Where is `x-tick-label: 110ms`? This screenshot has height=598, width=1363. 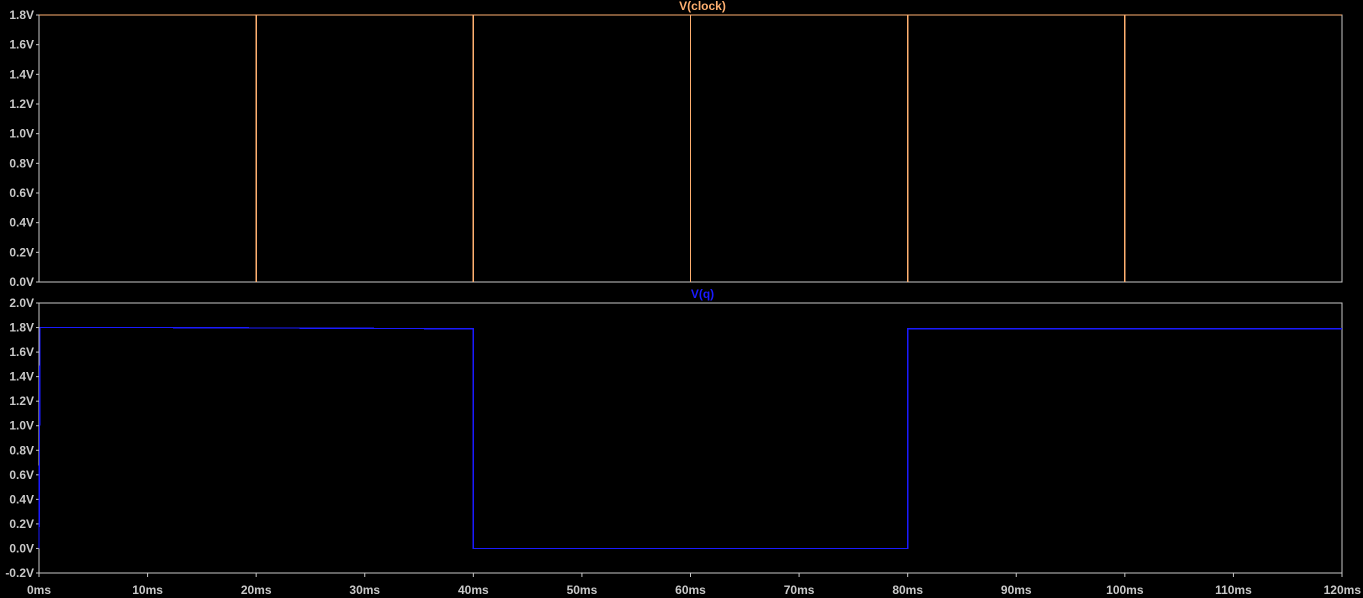 x-tick-label: 110ms is located at coordinates (1233, 590).